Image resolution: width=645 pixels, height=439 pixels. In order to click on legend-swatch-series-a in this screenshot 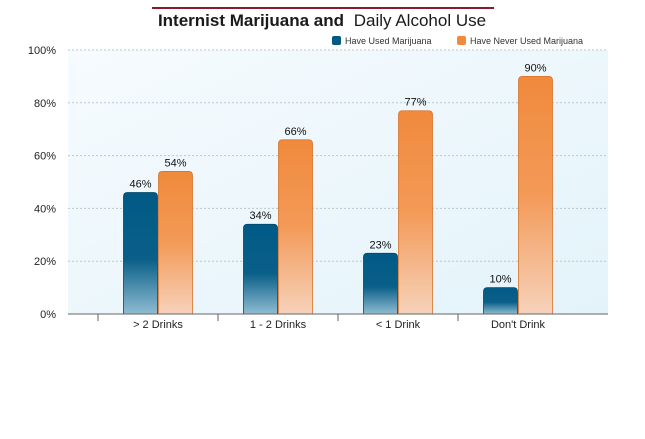, I will do `click(336, 40)`.